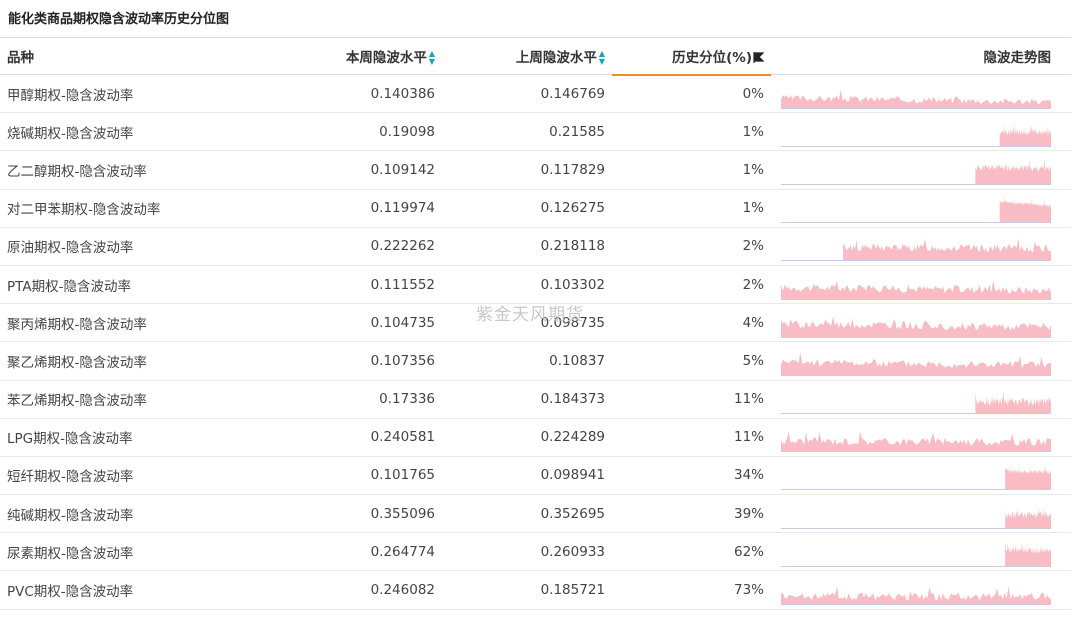  I want to click on row-this-week: 0.140386, so click(402, 93).